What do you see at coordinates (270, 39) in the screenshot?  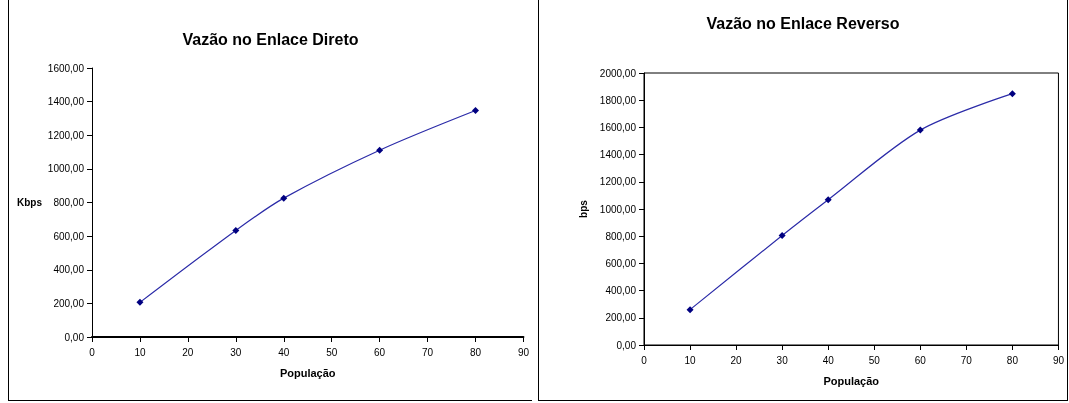 I see `chart-title: Vazão no Enlace Direto` at bounding box center [270, 39].